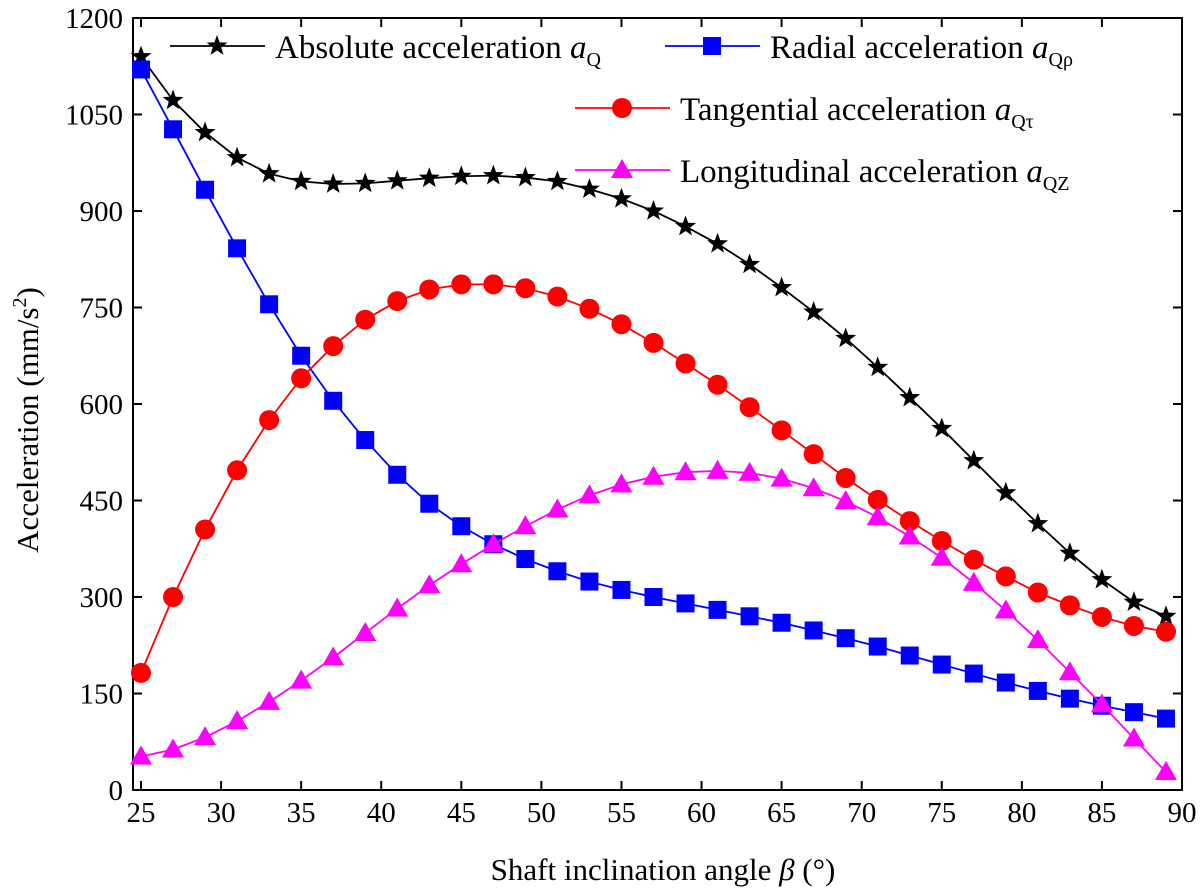 Image resolution: width=1200 pixels, height=893 pixels. What do you see at coordinates (381, 813) in the screenshot?
I see `x-tick-label-40: 40` at bounding box center [381, 813].